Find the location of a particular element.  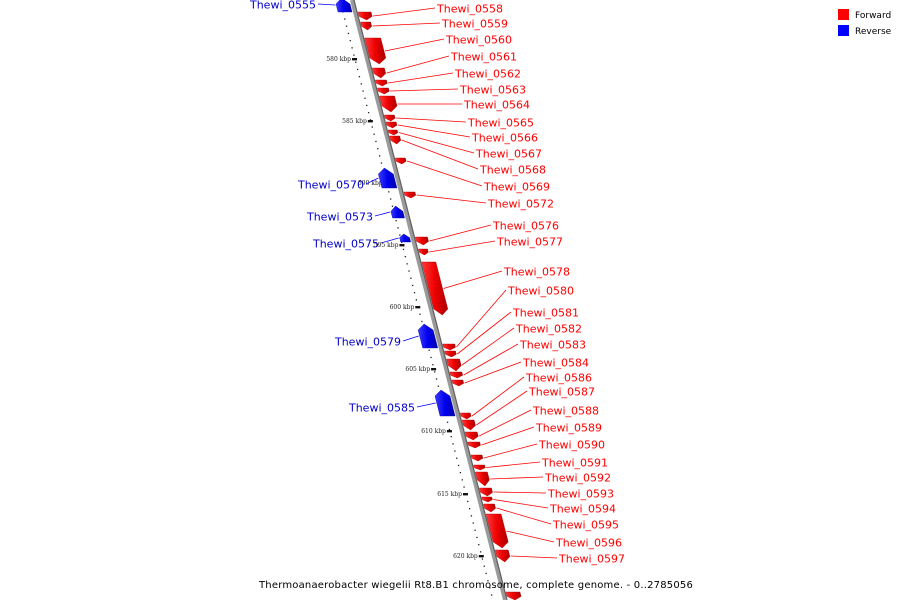

forward-gene-label: Thewi_0566 is located at coordinates (504, 138).